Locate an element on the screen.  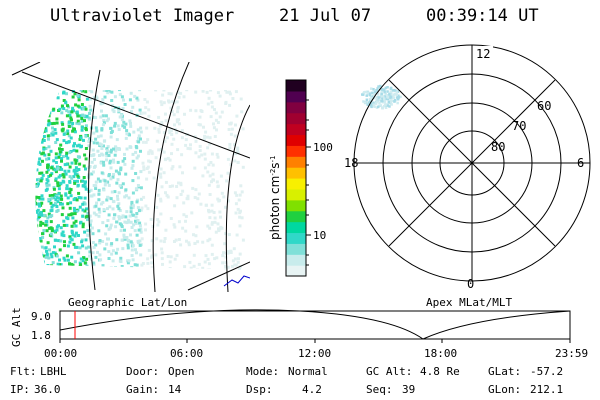
latitude-line is located at coordinates (237, 198).